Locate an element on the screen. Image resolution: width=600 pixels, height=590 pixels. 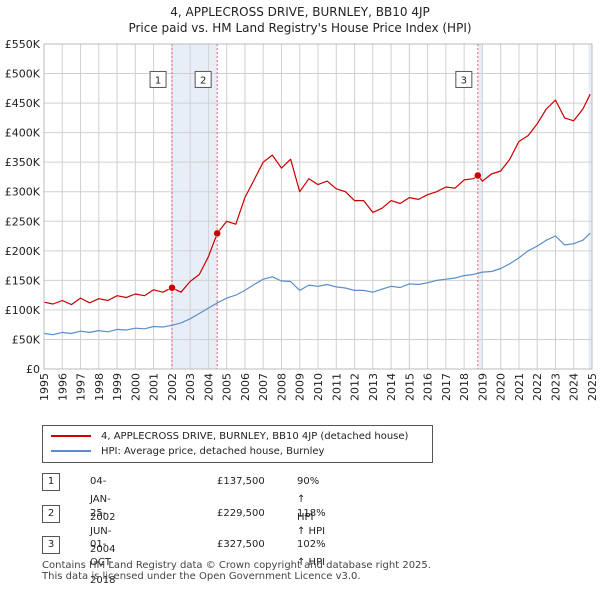
x-tick-label: 1999 is located at coordinates (117, 387).